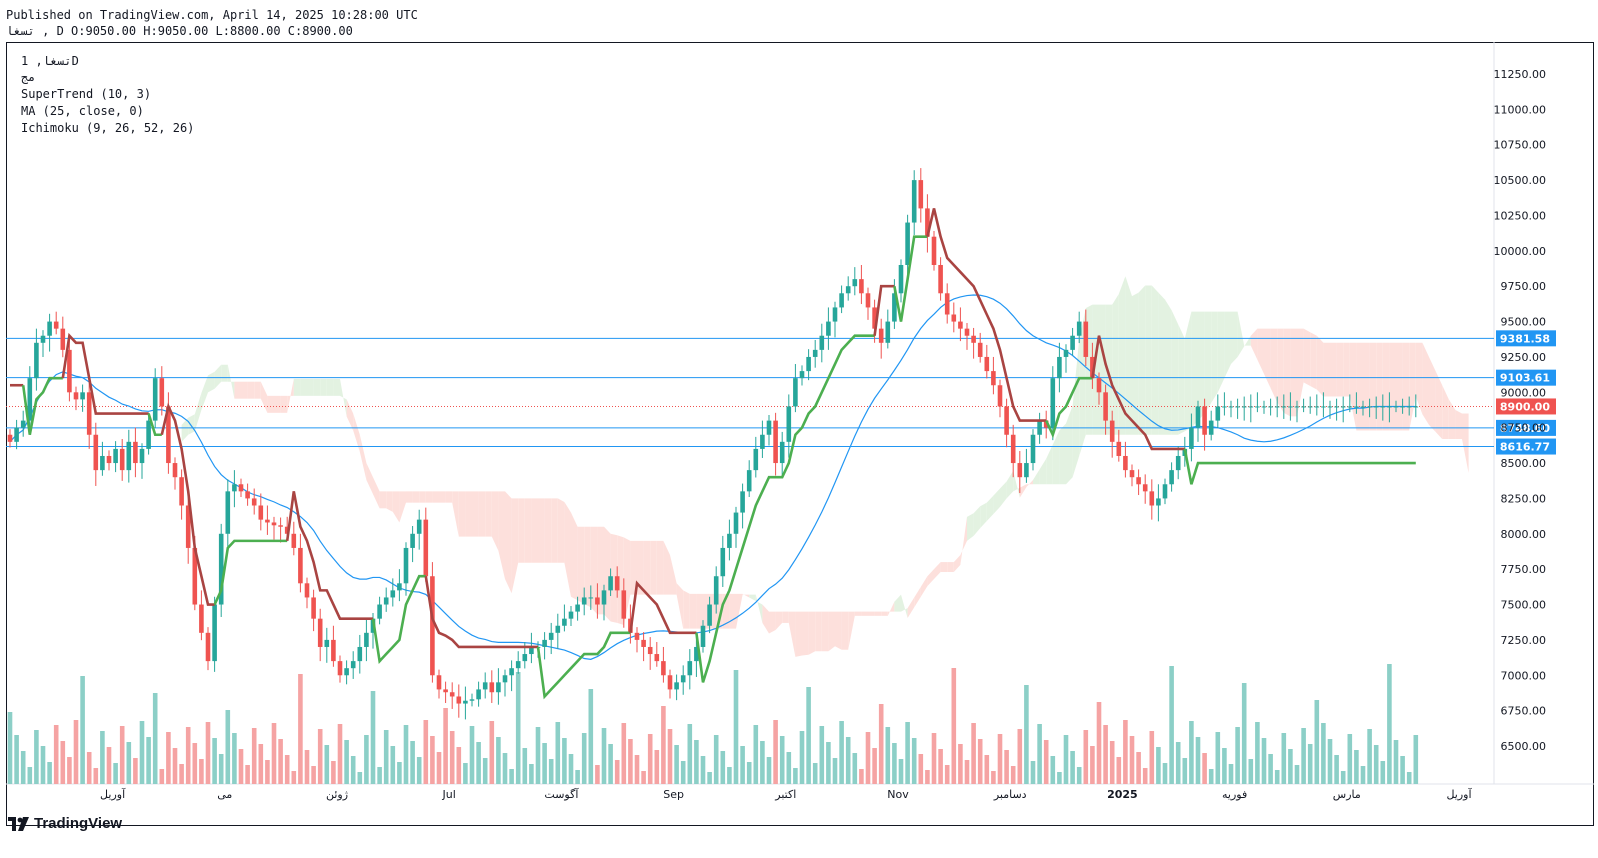 The image size is (1598, 858). Describe the element at coordinates (1524, 675) in the screenshot. I see `price-tick-label: 7000.00` at that location.